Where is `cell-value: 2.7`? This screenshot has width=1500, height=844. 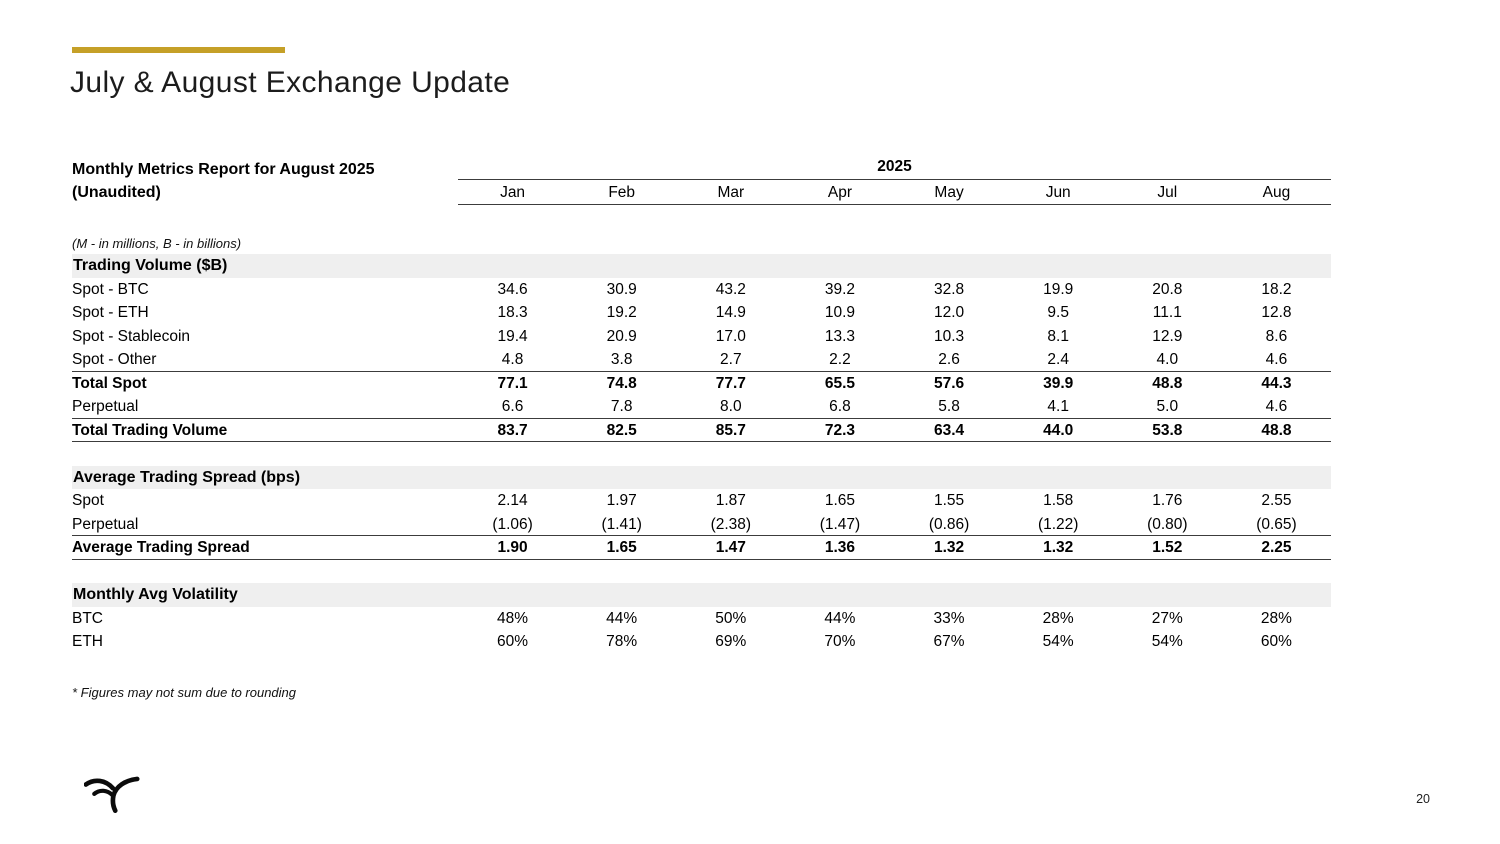
cell-value: 2.7 is located at coordinates (731, 359).